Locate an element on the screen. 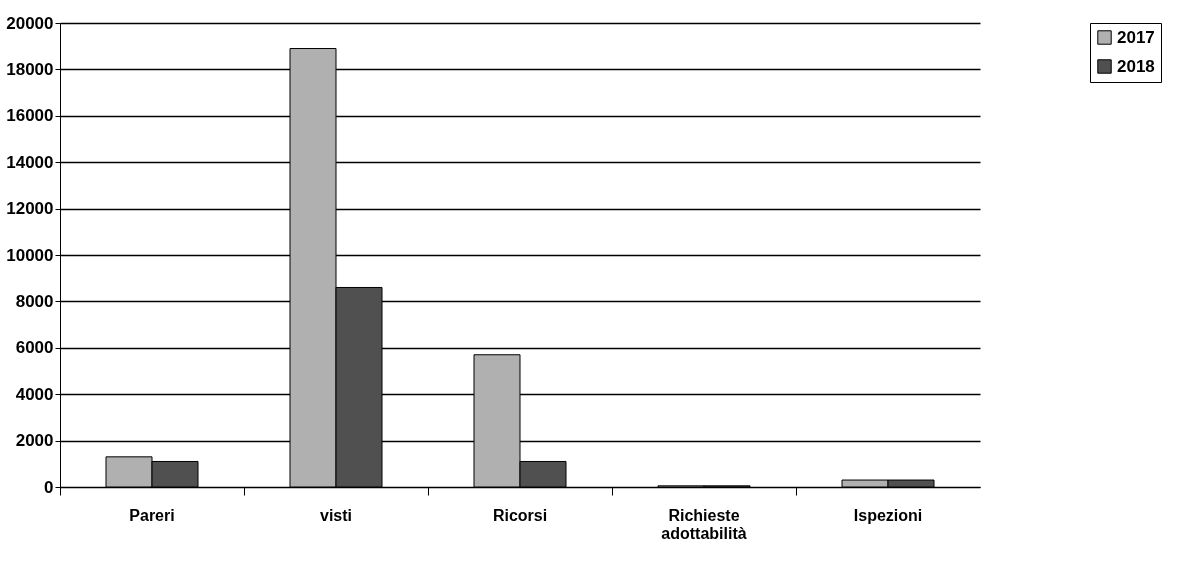  x-tick-label: Ricorsi is located at coordinates (520, 515).